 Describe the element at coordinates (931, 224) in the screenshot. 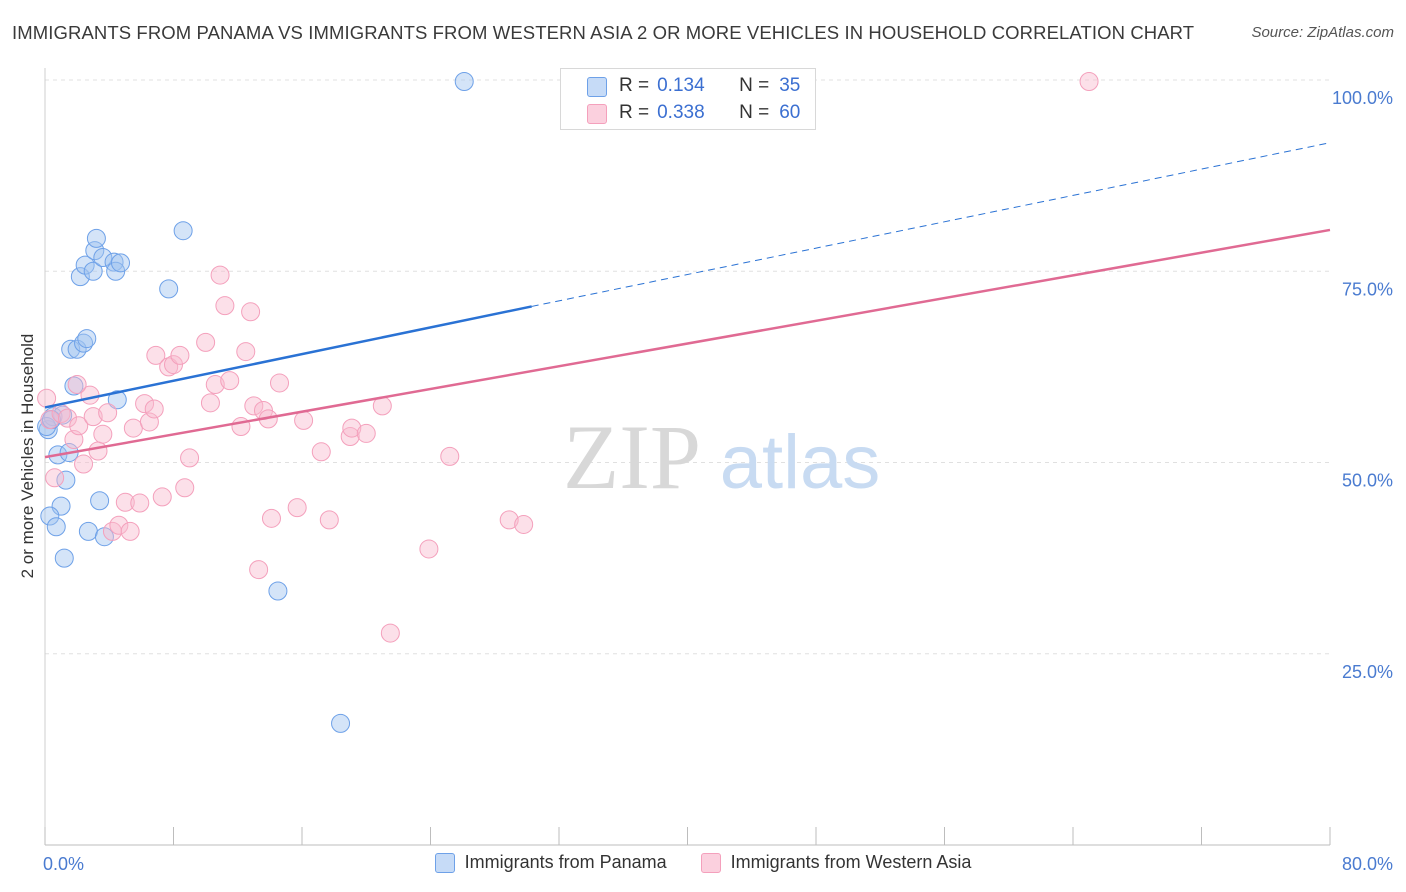

I see `trend-line-panama-extension` at that location.